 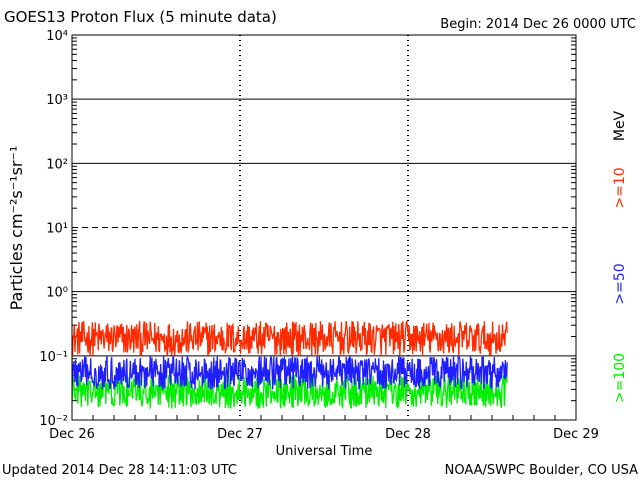 I want to click on chart-title: GOES13 Proton Flux (5 minute data), so click(x=140, y=17).